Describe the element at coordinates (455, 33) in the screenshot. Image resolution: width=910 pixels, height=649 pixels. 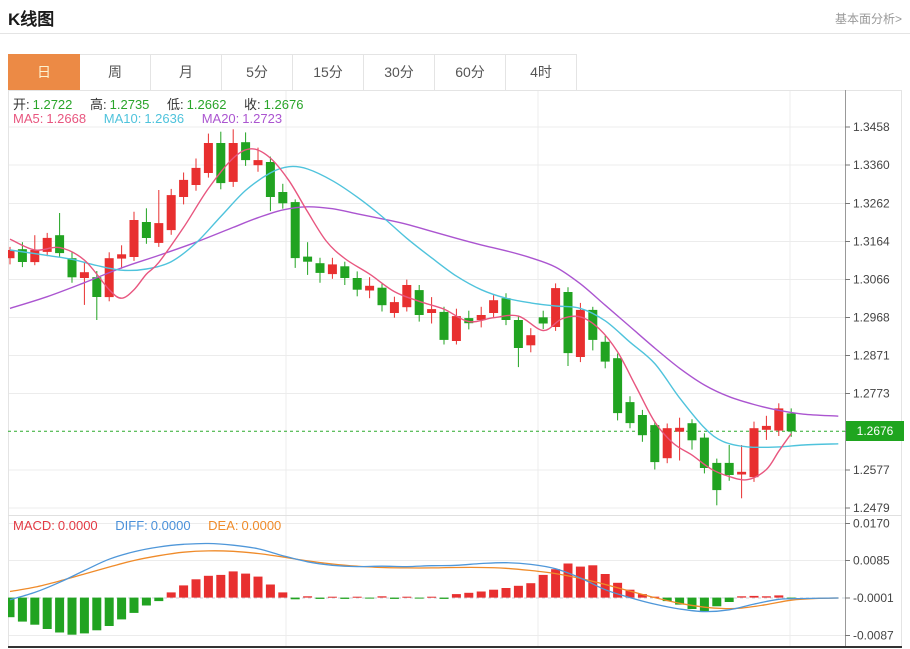
I see `header-divider` at that location.